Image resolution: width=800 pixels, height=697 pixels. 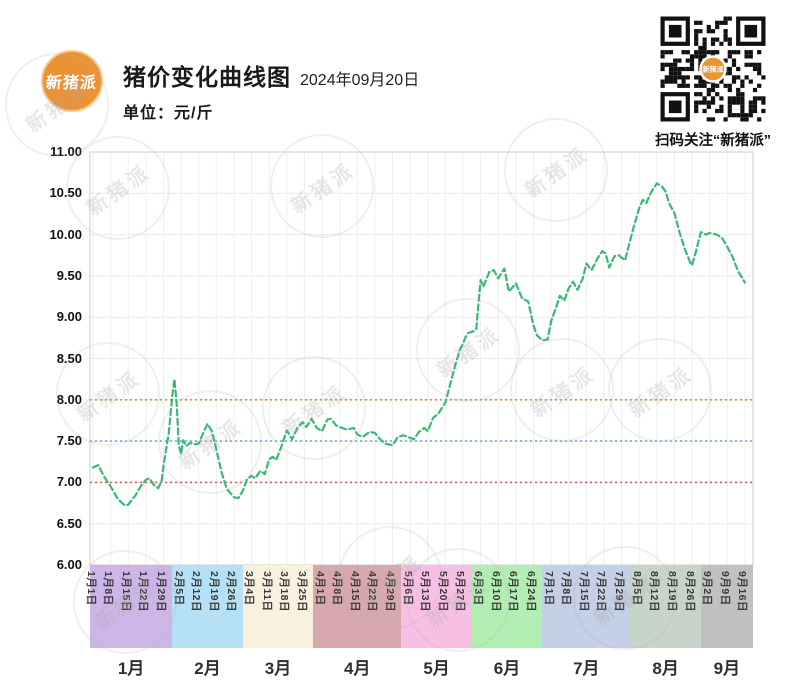 What do you see at coordinates (90, 588) in the screenshot?
I see `x-tick-label: 1月1日` at bounding box center [90, 588].